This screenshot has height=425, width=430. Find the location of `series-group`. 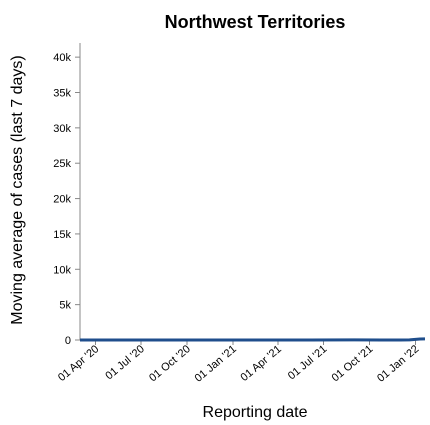

series-group is located at coordinates (253, 339).